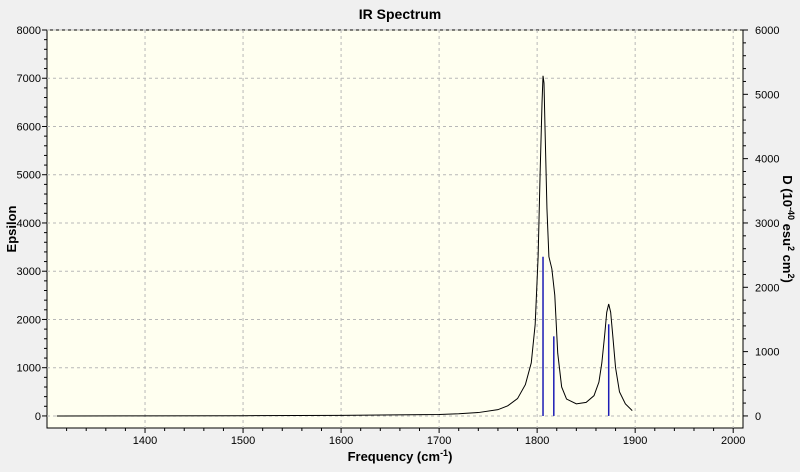  Describe the element at coordinates (635, 441) in the screenshot. I see `x-tick-label: 1900` at that location.